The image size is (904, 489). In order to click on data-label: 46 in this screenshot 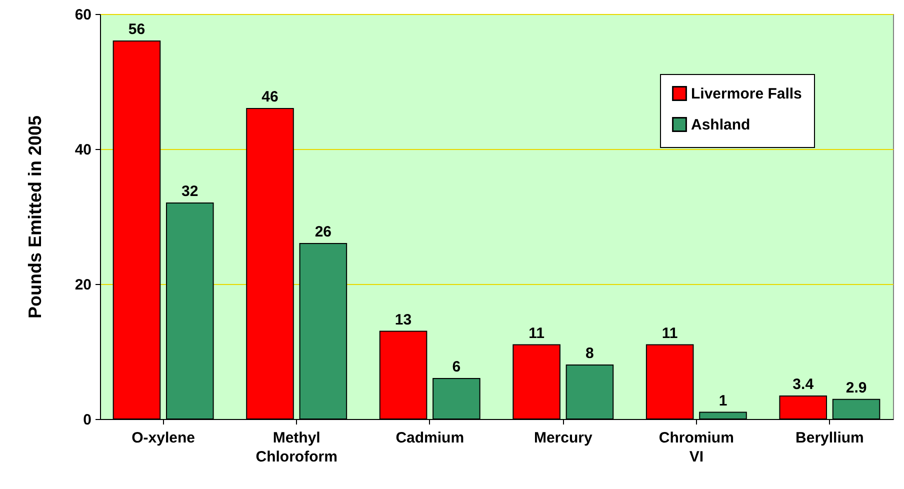, I will do `click(270, 97)`.